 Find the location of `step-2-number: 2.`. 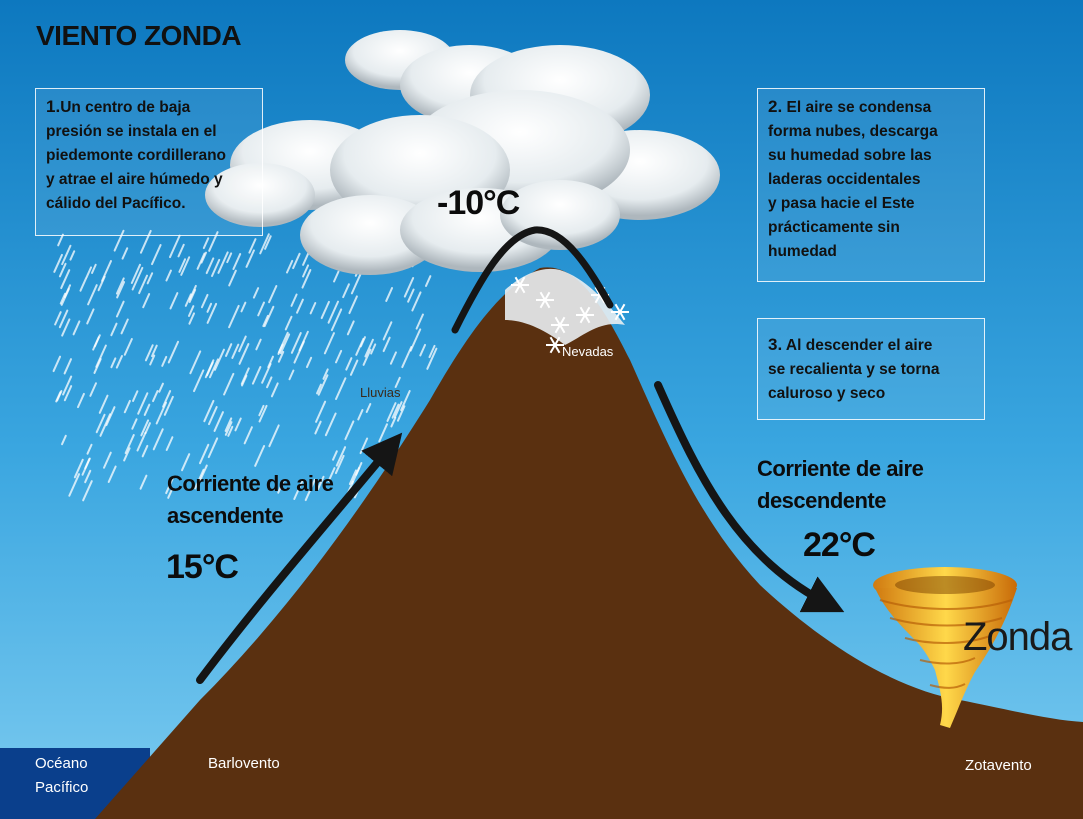

step-2-number: 2. is located at coordinates (775, 106).